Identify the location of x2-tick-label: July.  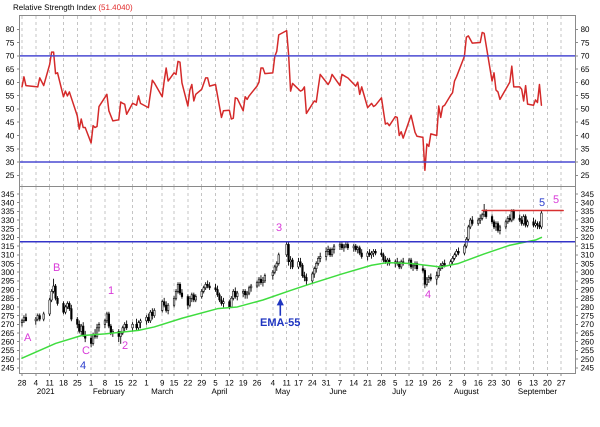
(399, 391).